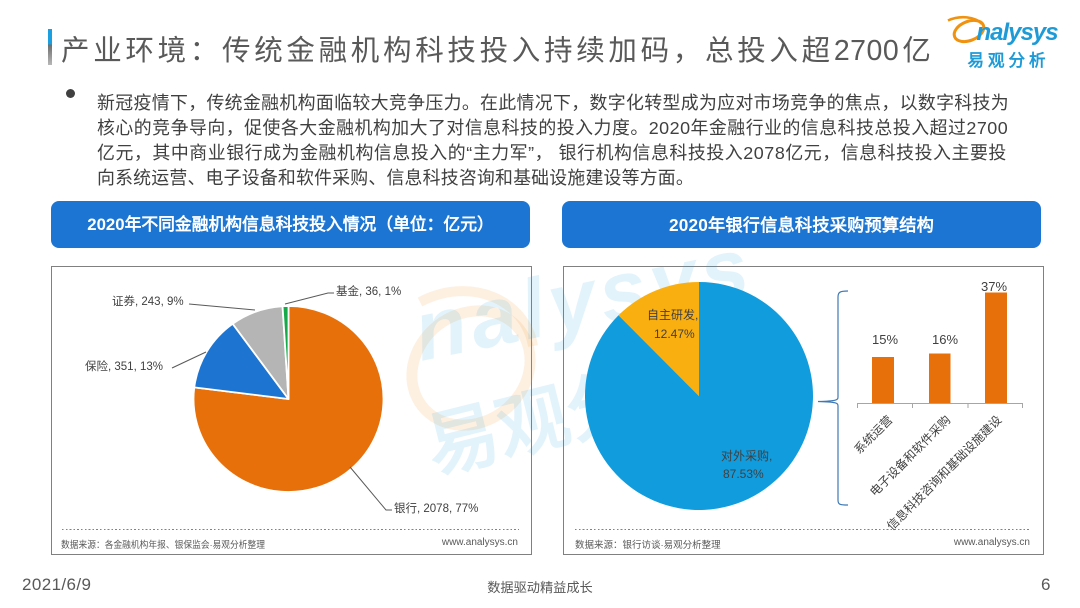  I want to click on svg-text: nalysys, so click(1018, 32).